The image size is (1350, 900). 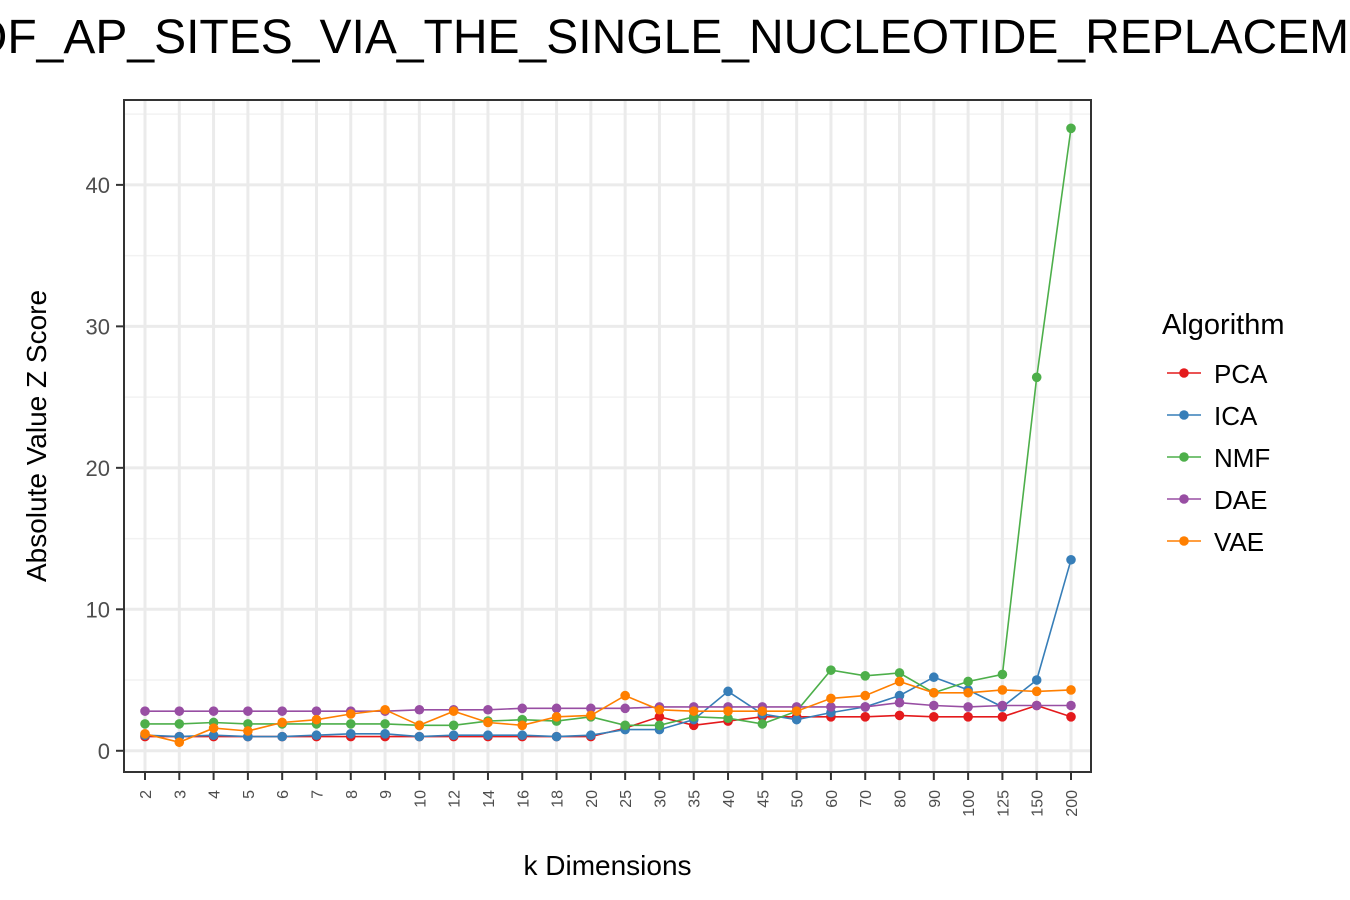 What do you see at coordinates (36, 436) in the screenshot?
I see `y-axis-title: Absolute Value Z Score` at bounding box center [36, 436].